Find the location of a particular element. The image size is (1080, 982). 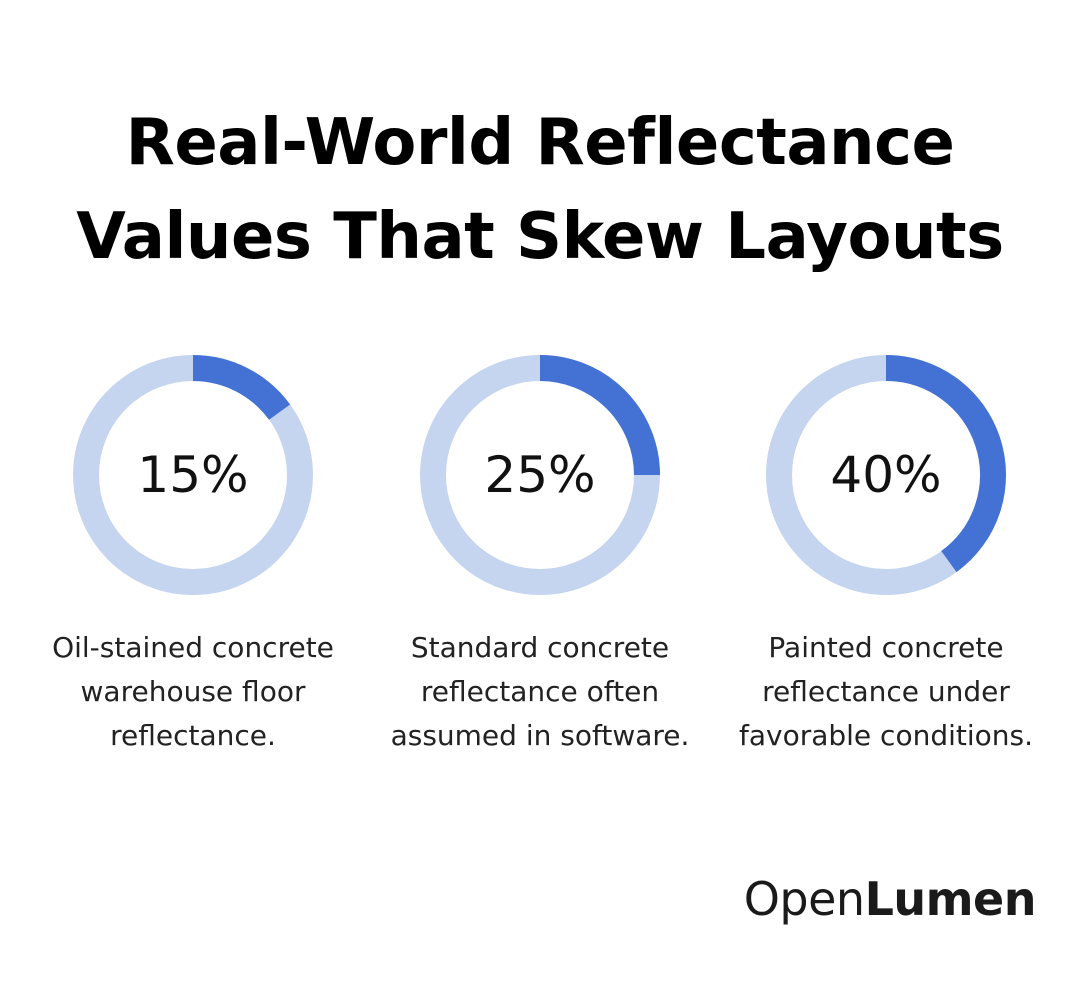

donut-value-label: 40% is located at coordinates (885, 475).